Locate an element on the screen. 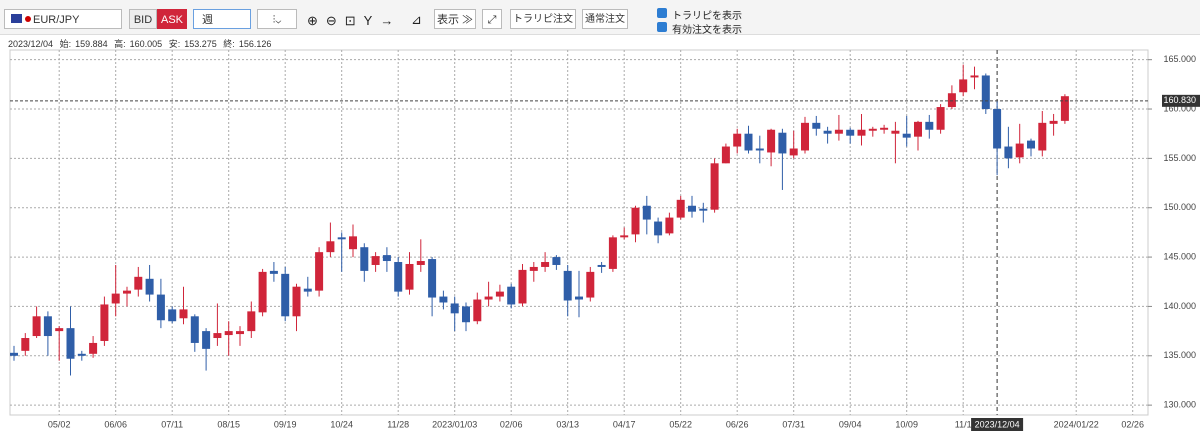 This screenshot has height=432, width=1200. trarip-order-button: トラリピ注文 is located at coordinates (543, 19).